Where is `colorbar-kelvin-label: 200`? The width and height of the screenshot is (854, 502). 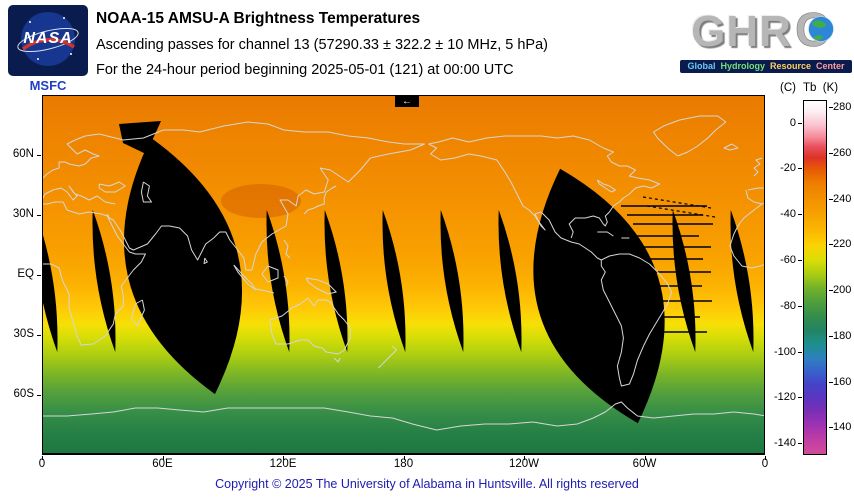 colorbar-kelvin-label: 200 is located at coordinates (842, 290).